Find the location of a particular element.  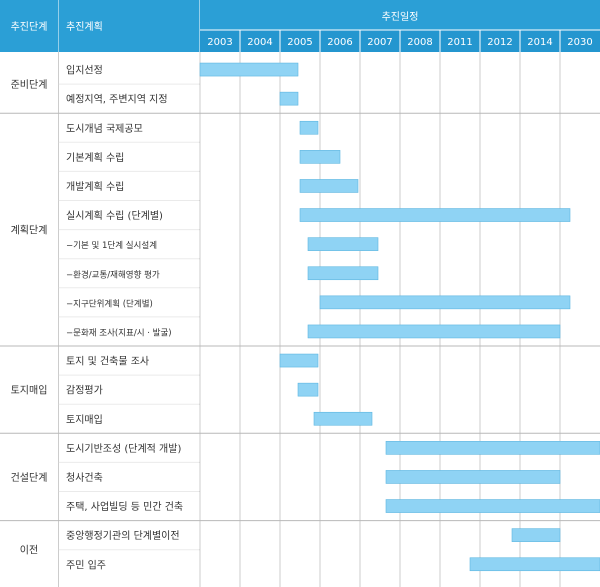

task-label: 청사건축 is located at coordinates (84, 478).